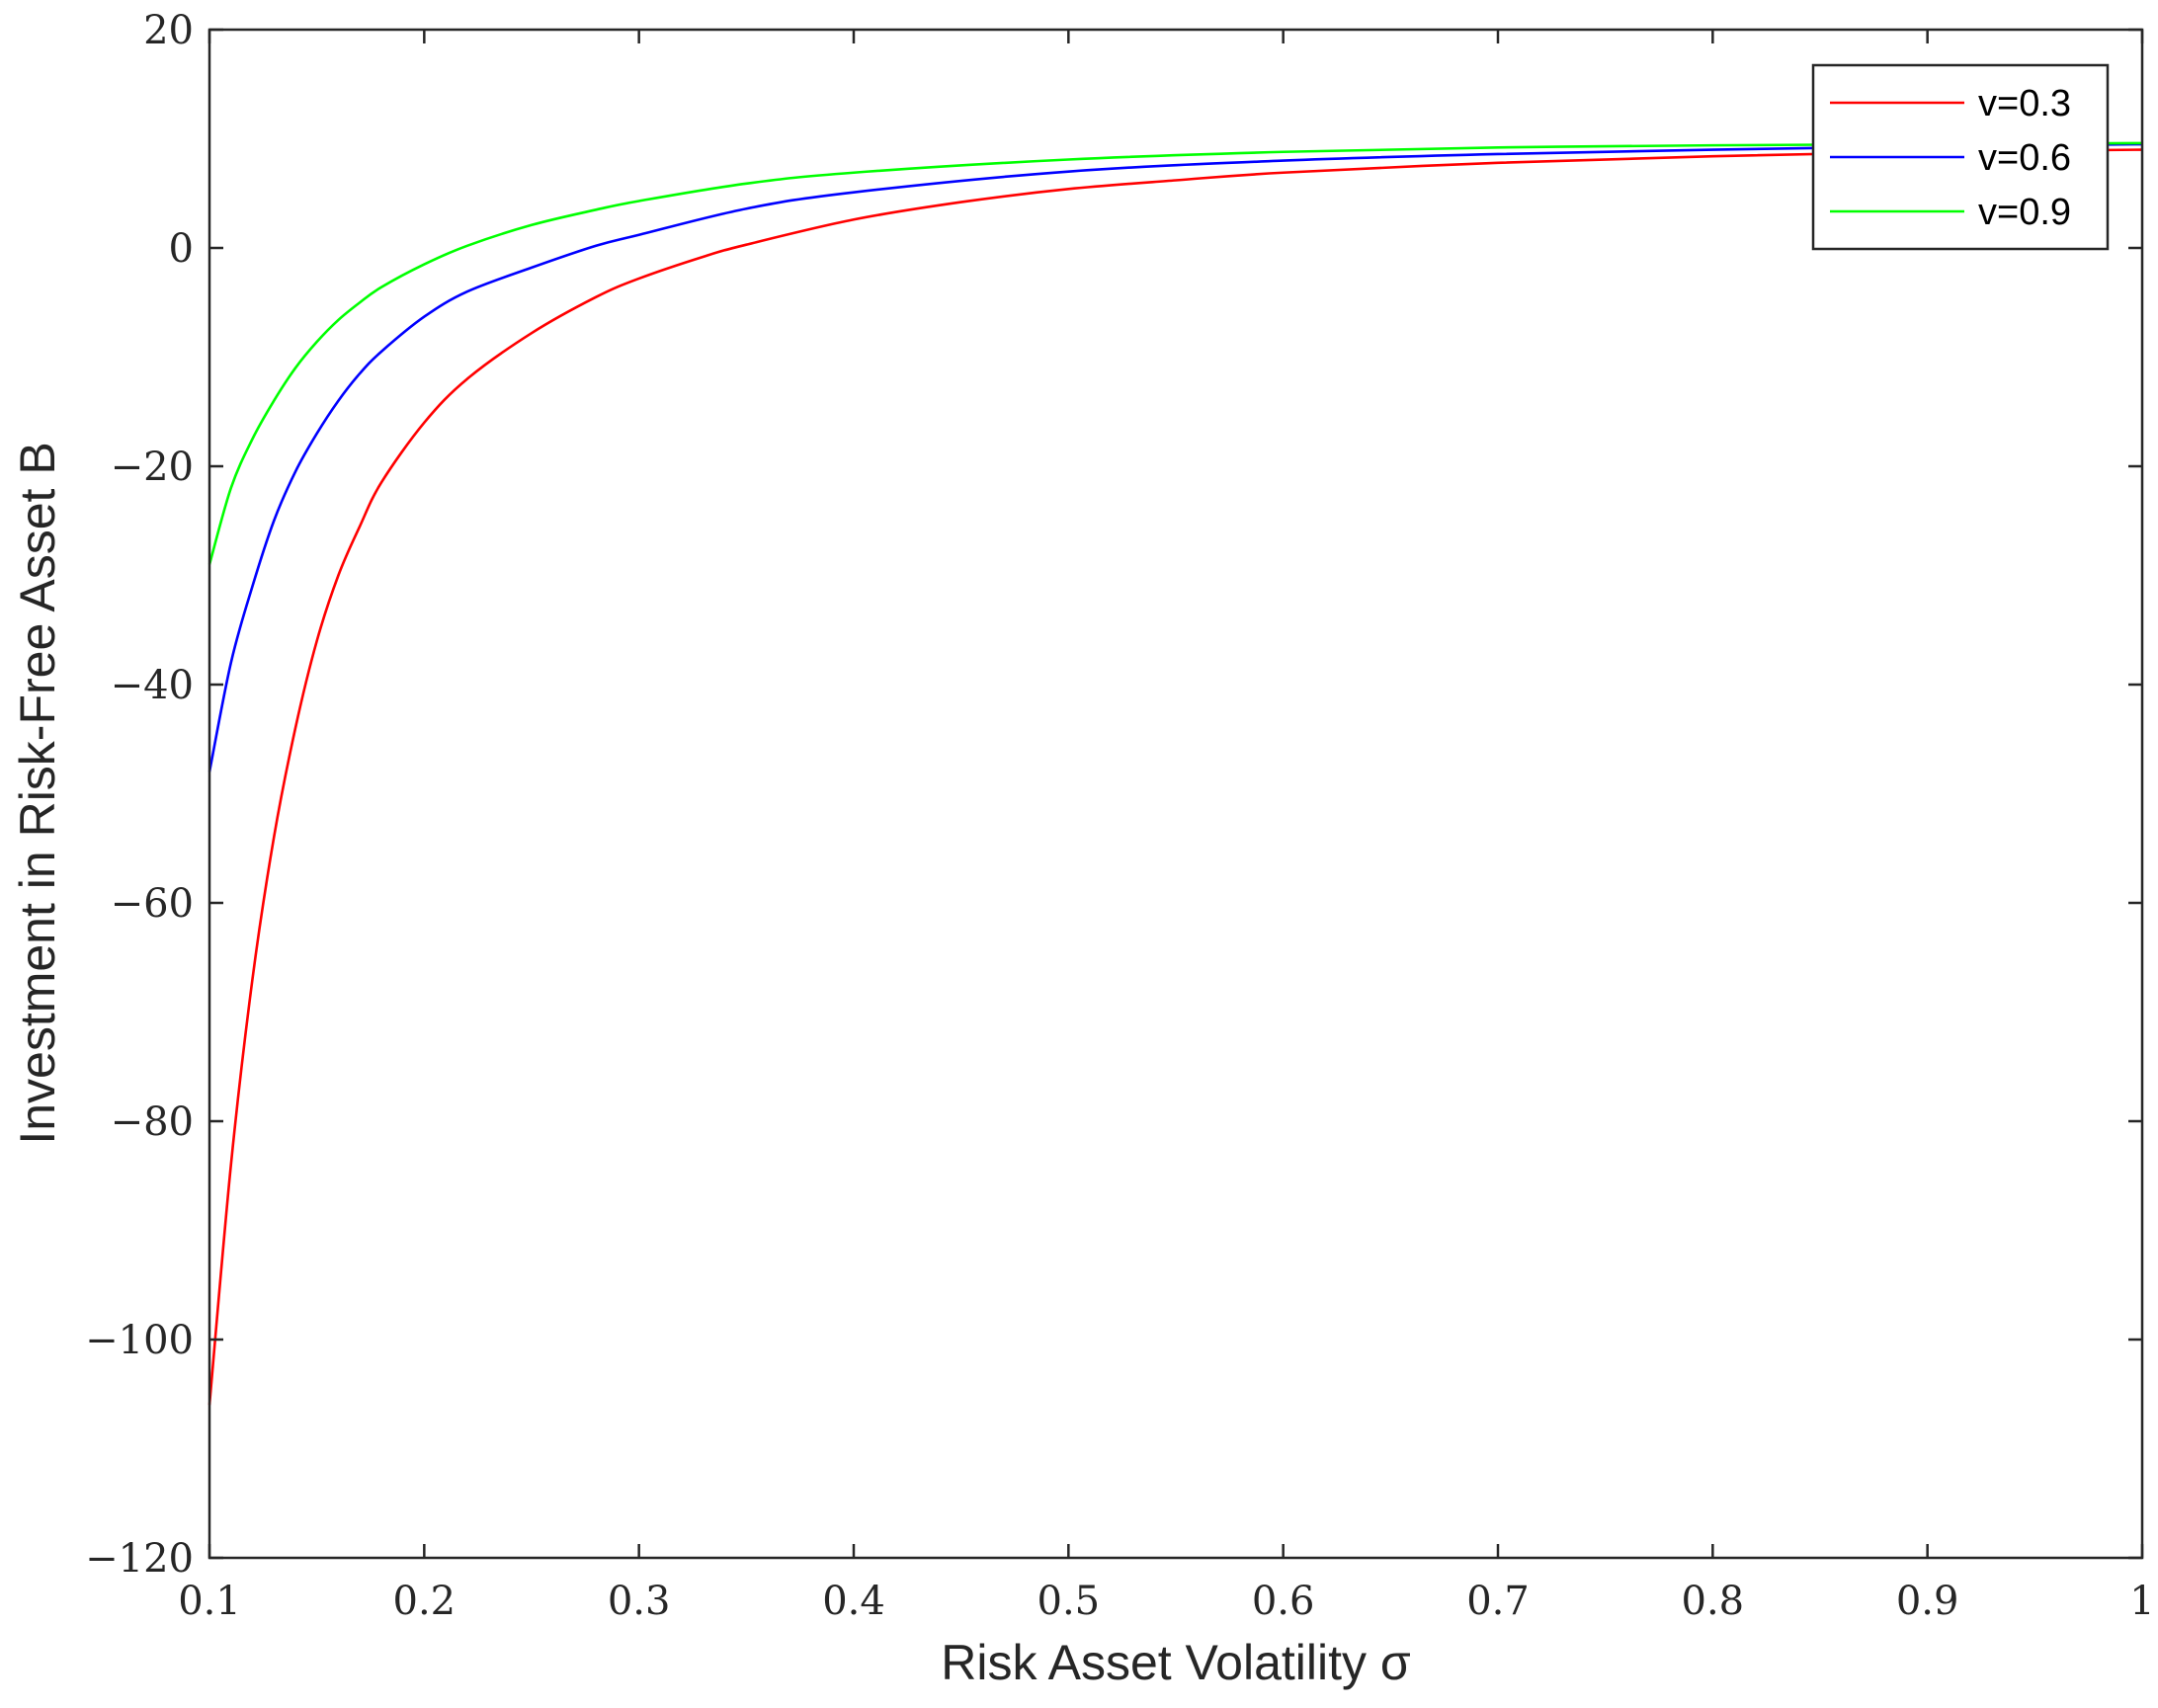 This screenshot has width=2158, height=1708. I want to click on y-tick-label: 20, so click(168, 31).